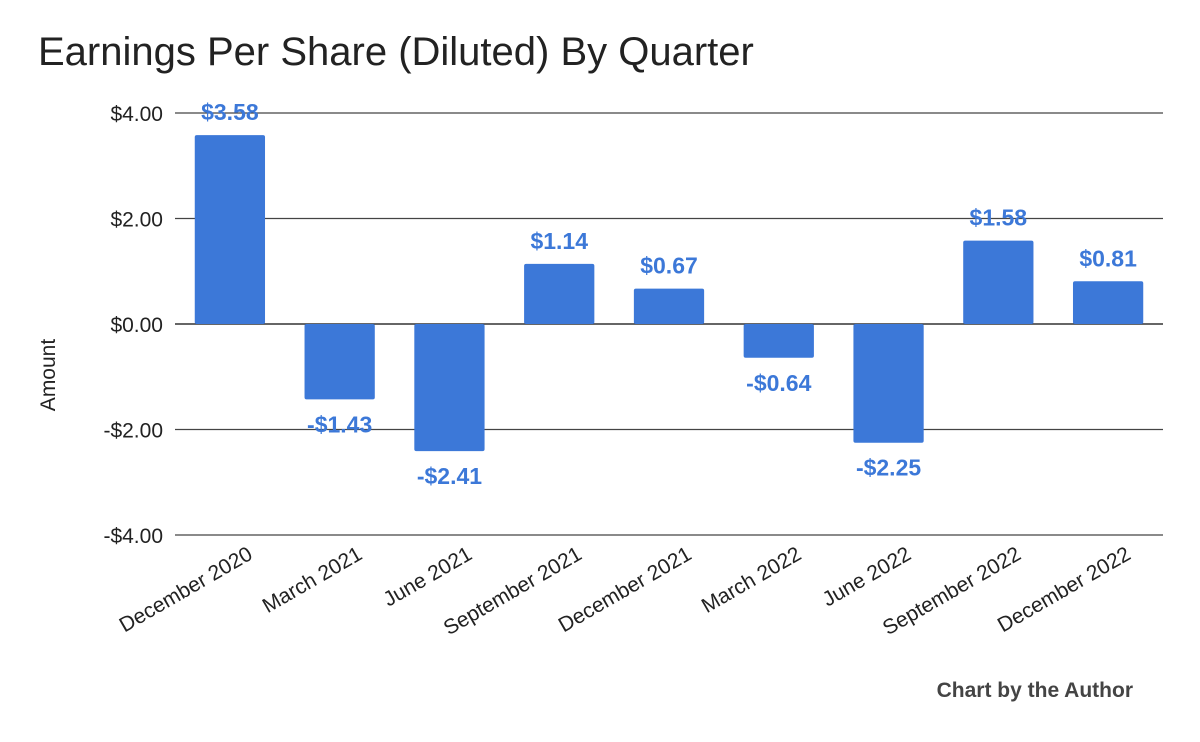 Image resolution: width=1200 pixels, height=742 pixels. I want to click on data-label: $3.58, so click(230, 112).